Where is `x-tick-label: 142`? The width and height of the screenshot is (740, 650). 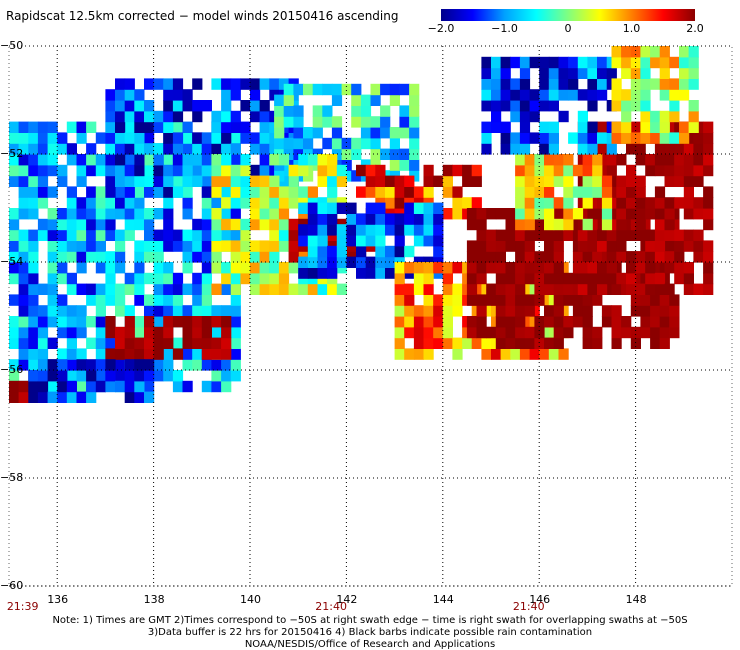 x-tick-label: 142 is located at coordinates (347, 599).